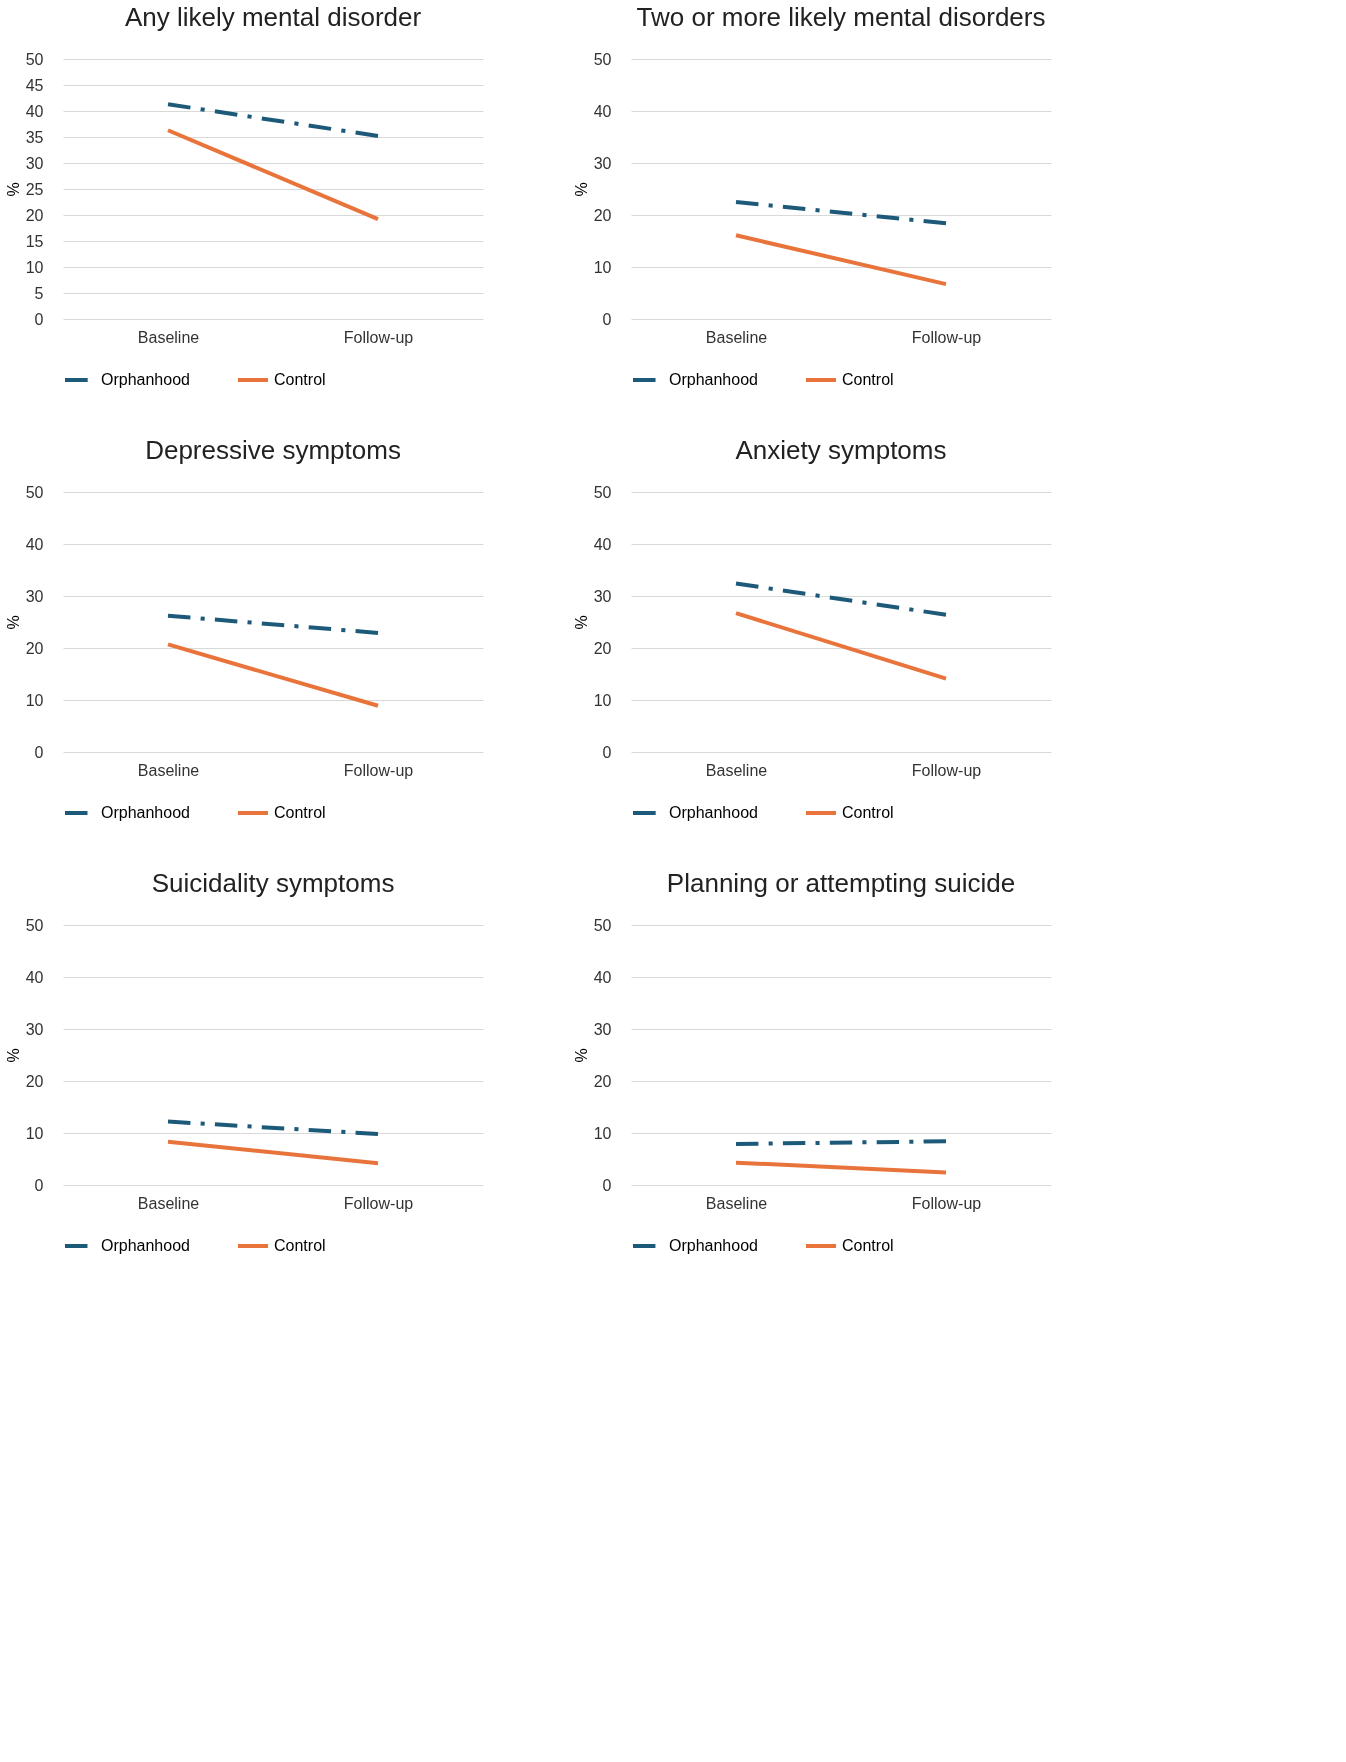 This screenshot has width=1346, height=1762. What do you see at coordinates (34, 137) in the screenshot?
I see `y-tick-label: 35` at bounding box center [34, 137].